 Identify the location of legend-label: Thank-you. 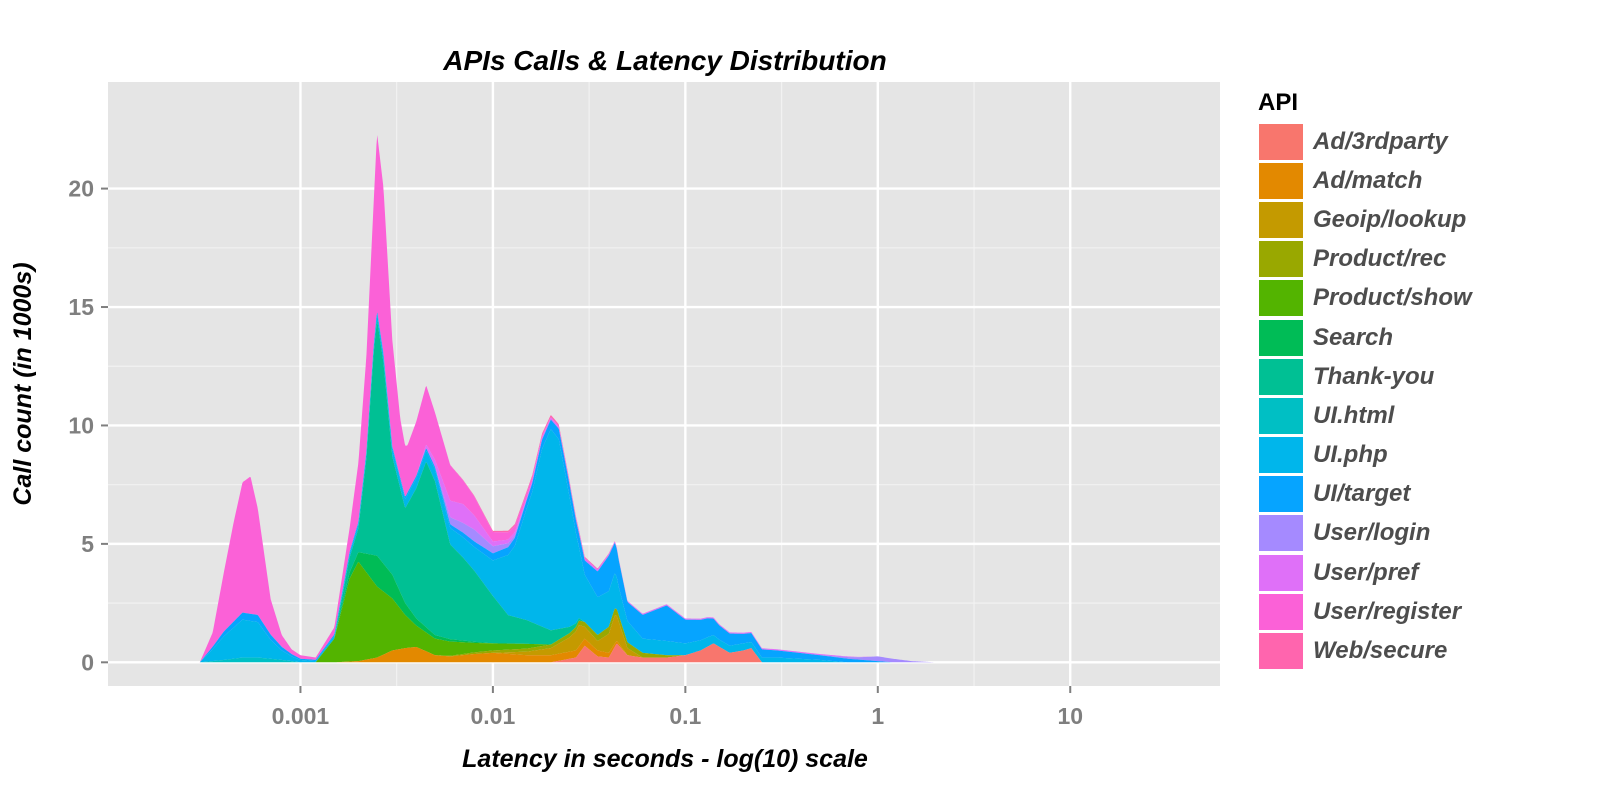
(1374, 376).